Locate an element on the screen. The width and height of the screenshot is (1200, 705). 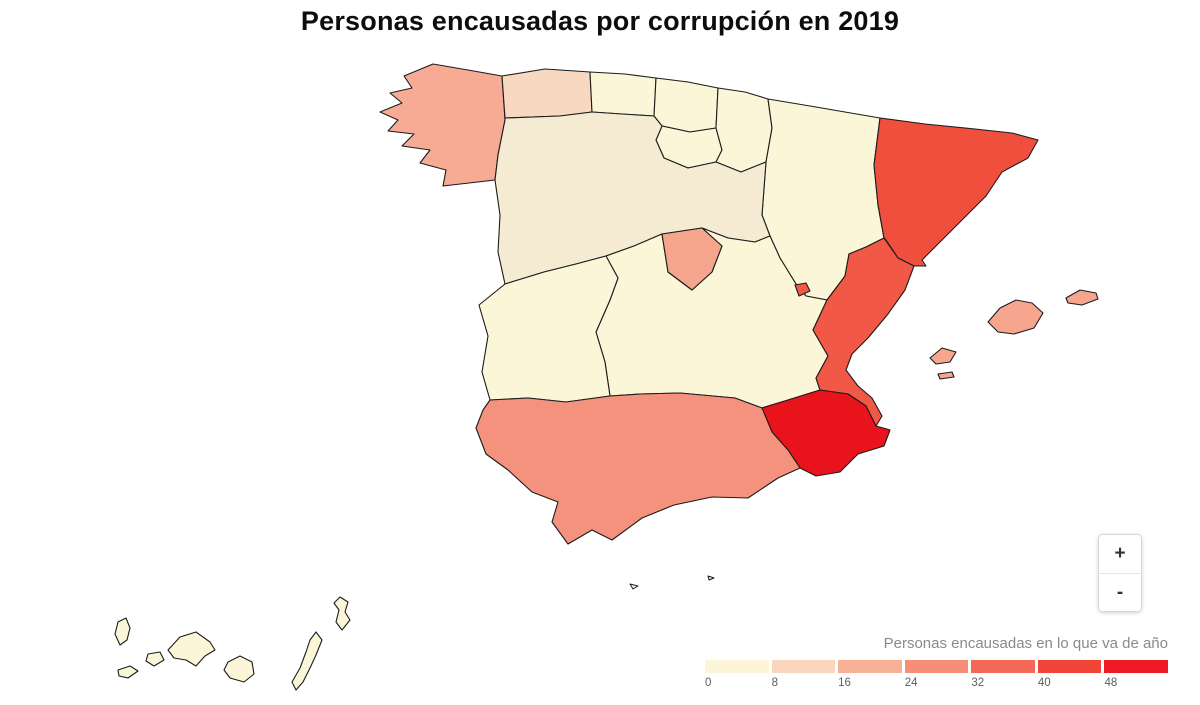
region-madrid is located at coordinates (692, 259).